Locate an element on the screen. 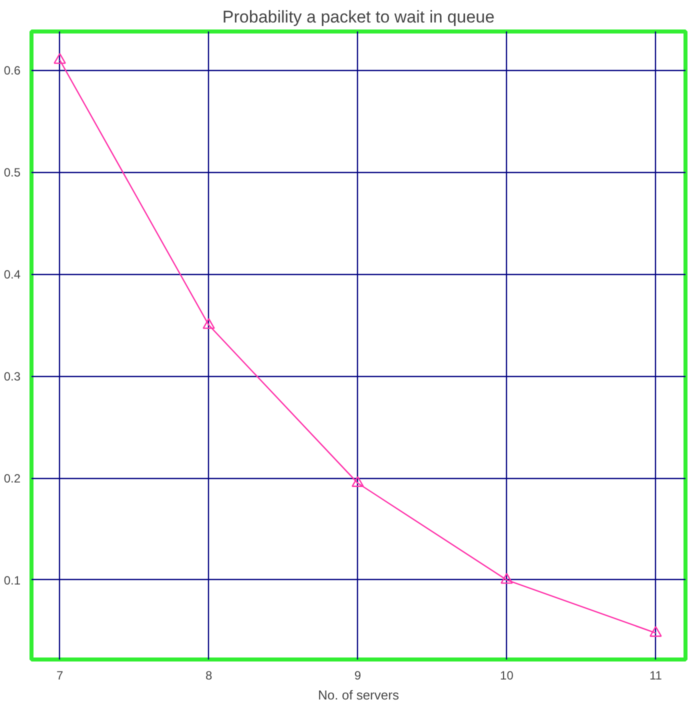 The image size is (694, 712). x-tick-label: 11 is located at coordinates (655, 675).